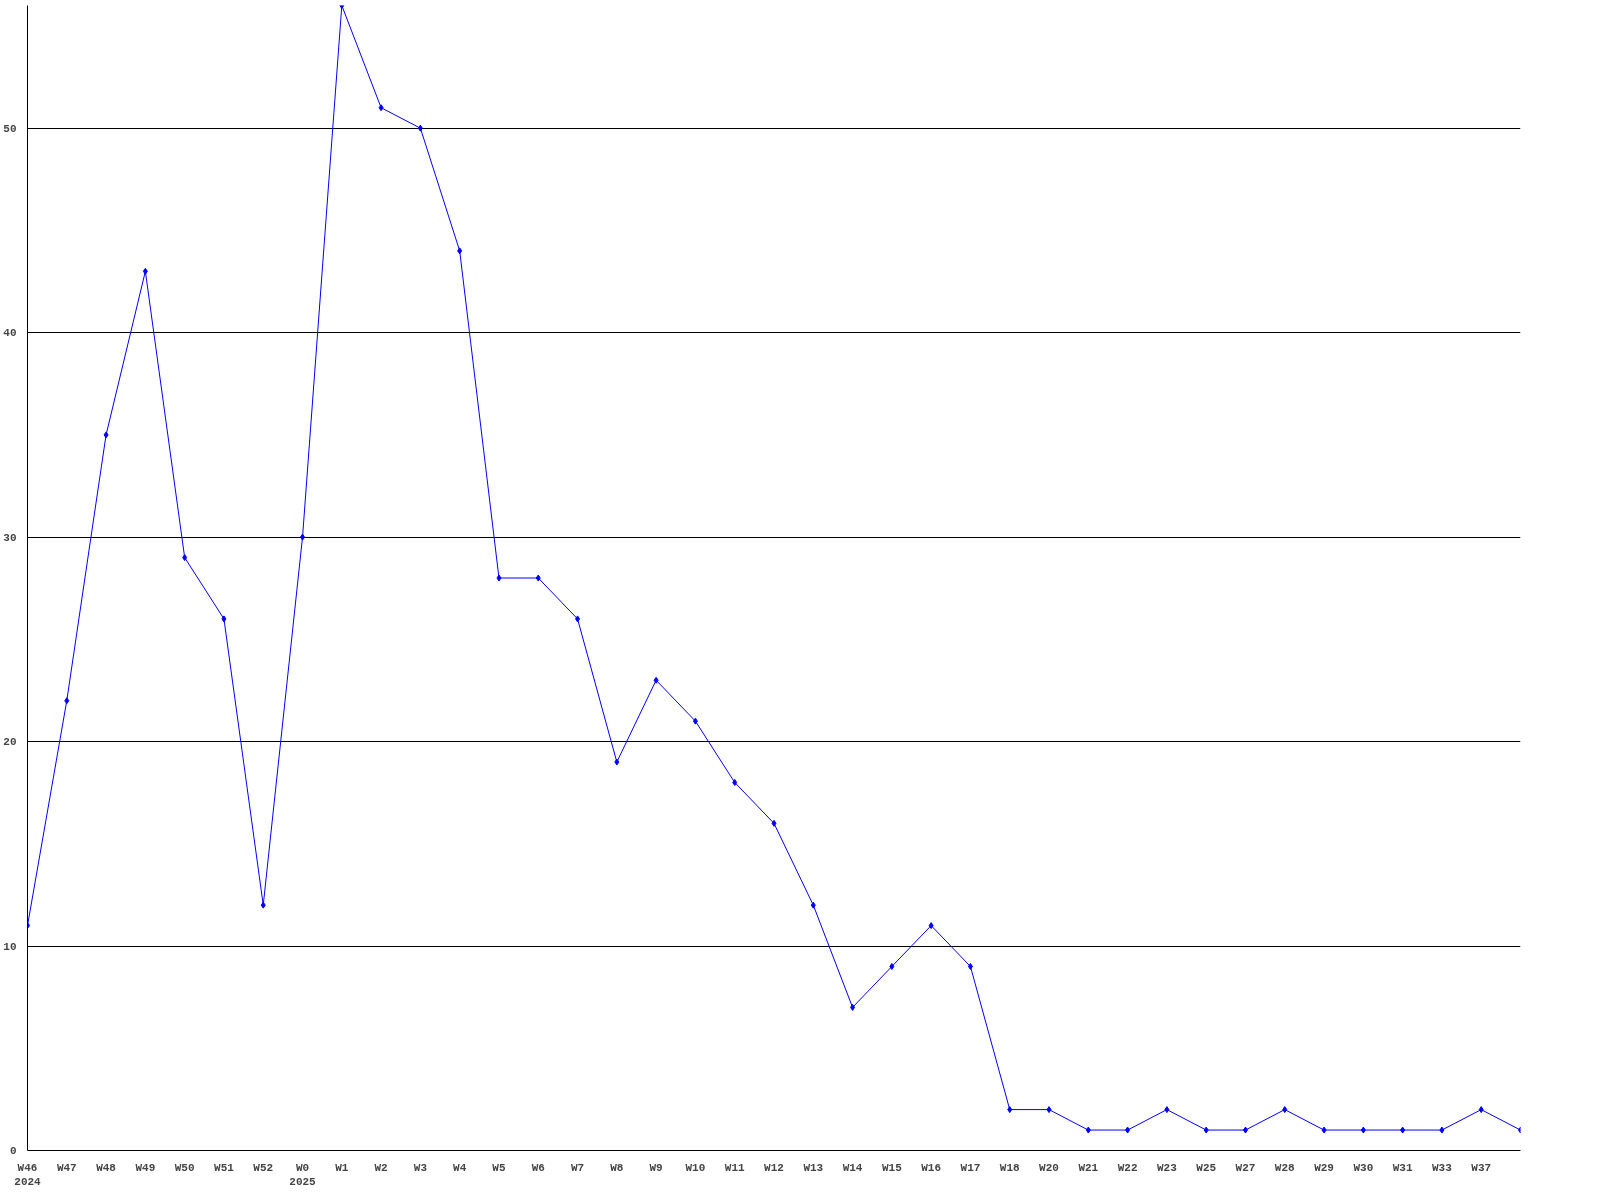 Image resolution: width=1600 pixels, height=1200 pixels. What do you see at coordinates (10, 537) in the screenshot?
I see `y-tick-label: 30` at bounding box center [10, 537].